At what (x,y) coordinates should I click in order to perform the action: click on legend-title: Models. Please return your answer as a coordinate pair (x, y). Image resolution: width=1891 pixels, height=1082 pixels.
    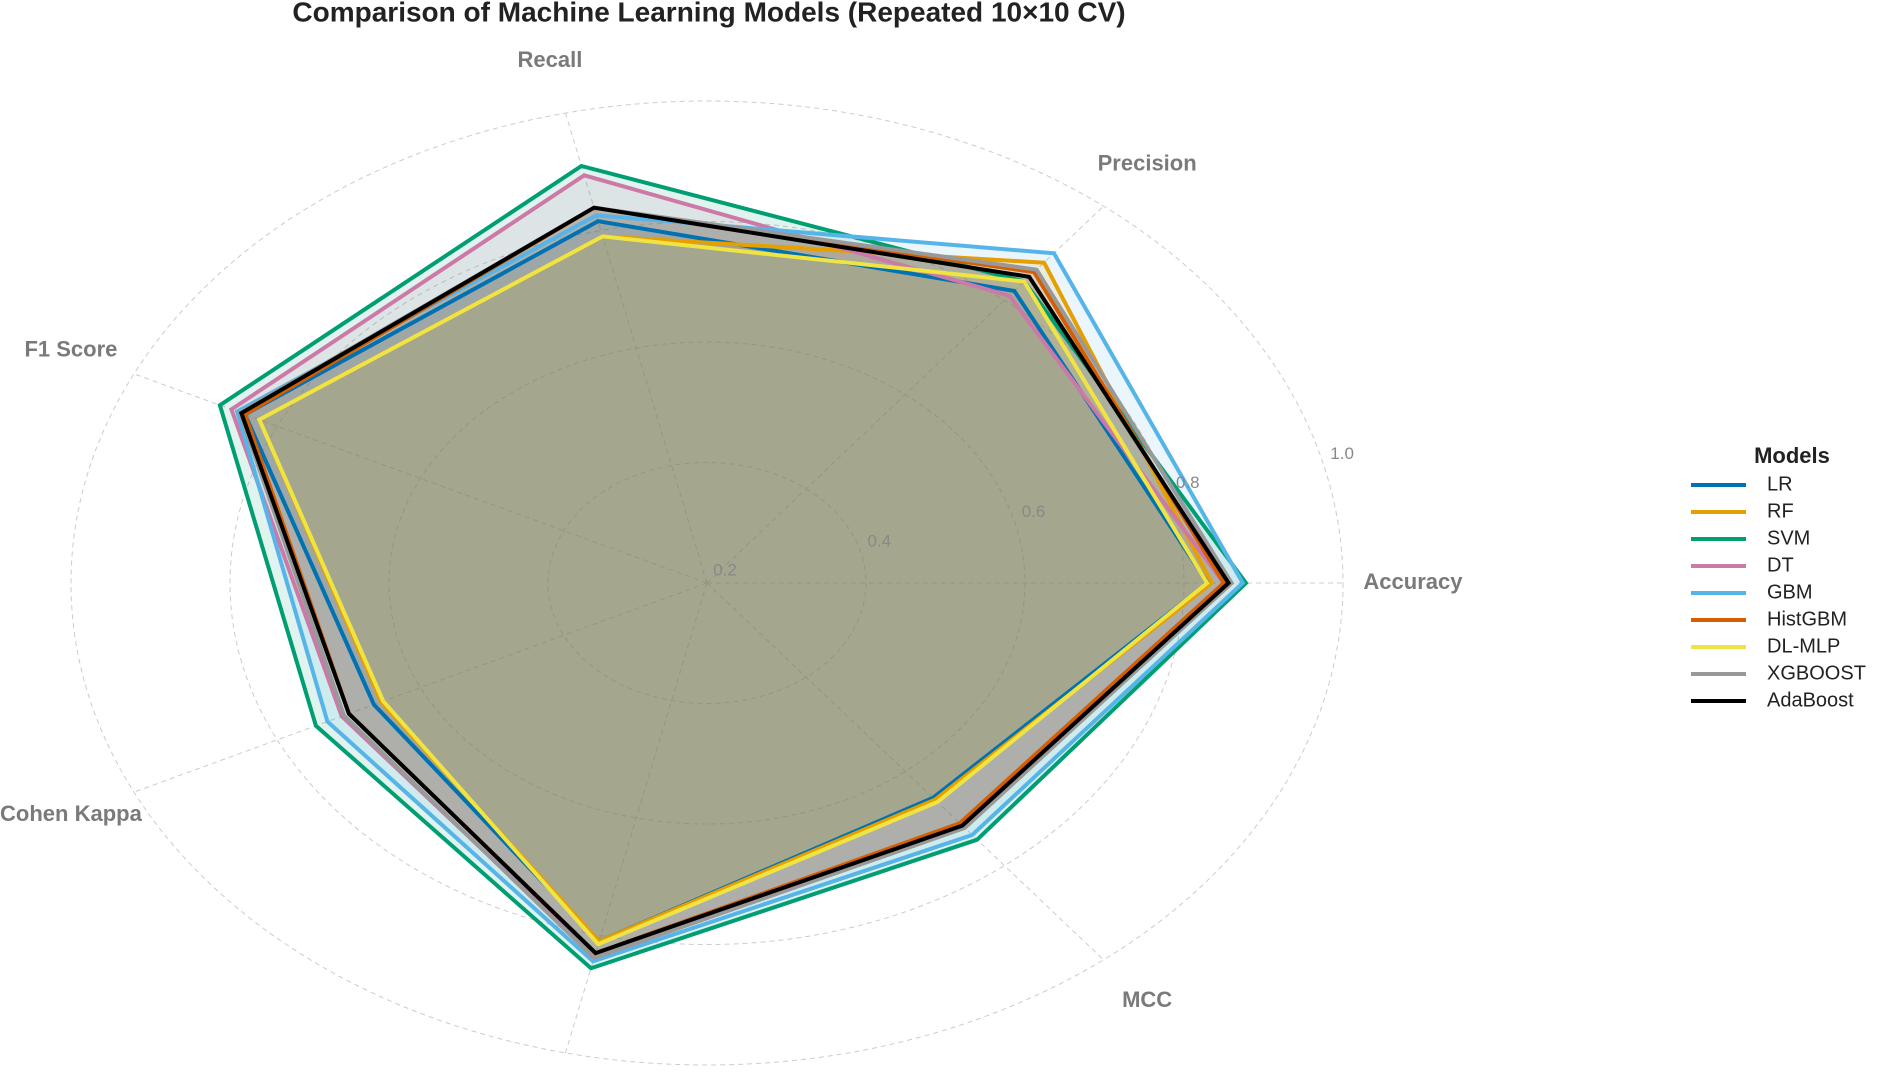
    Looking at the image, I should click on (1792, 455).